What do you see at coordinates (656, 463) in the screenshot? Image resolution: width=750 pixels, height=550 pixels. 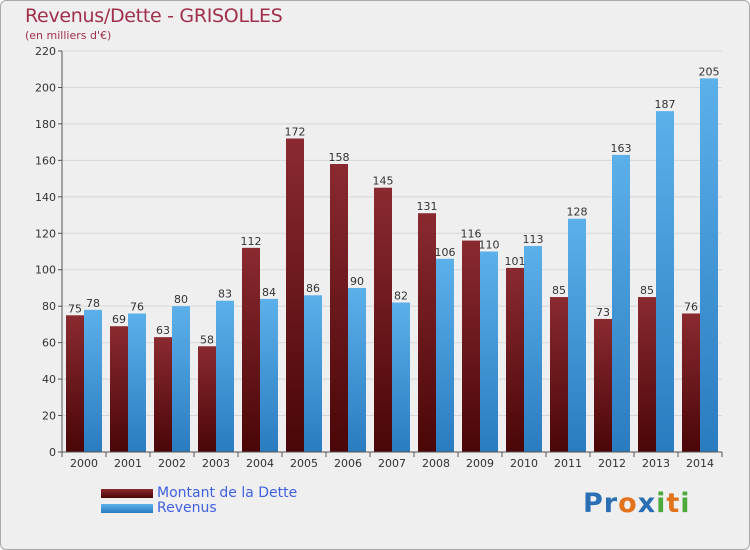 I see `x-tick-label: 2013` at bounding box center [656, 463].